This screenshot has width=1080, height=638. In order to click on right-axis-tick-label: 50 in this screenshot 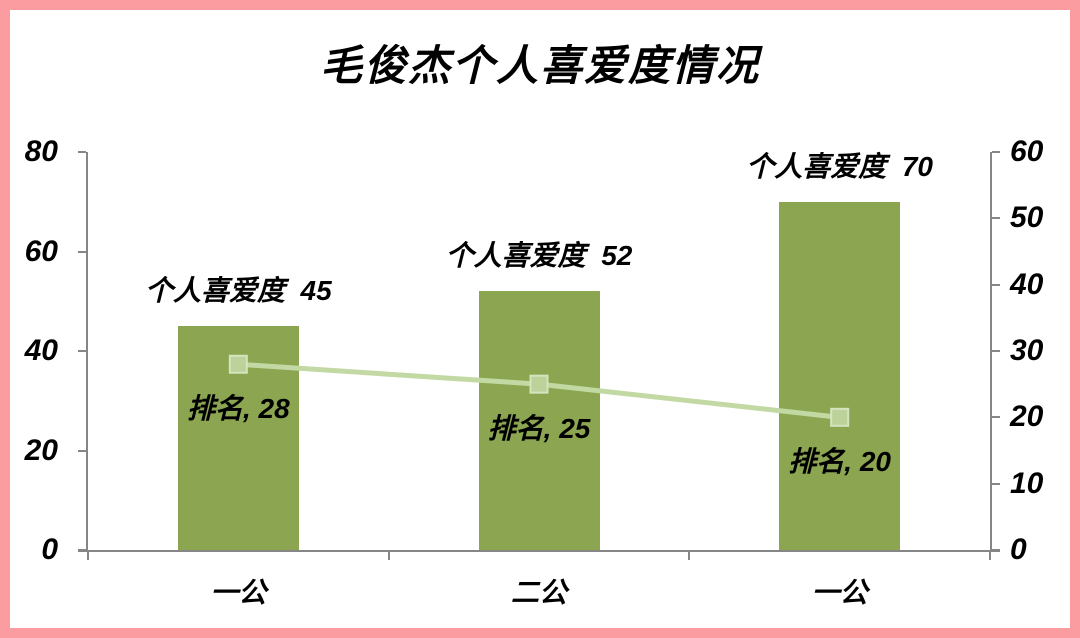, I will do `click(1027, 218)`.